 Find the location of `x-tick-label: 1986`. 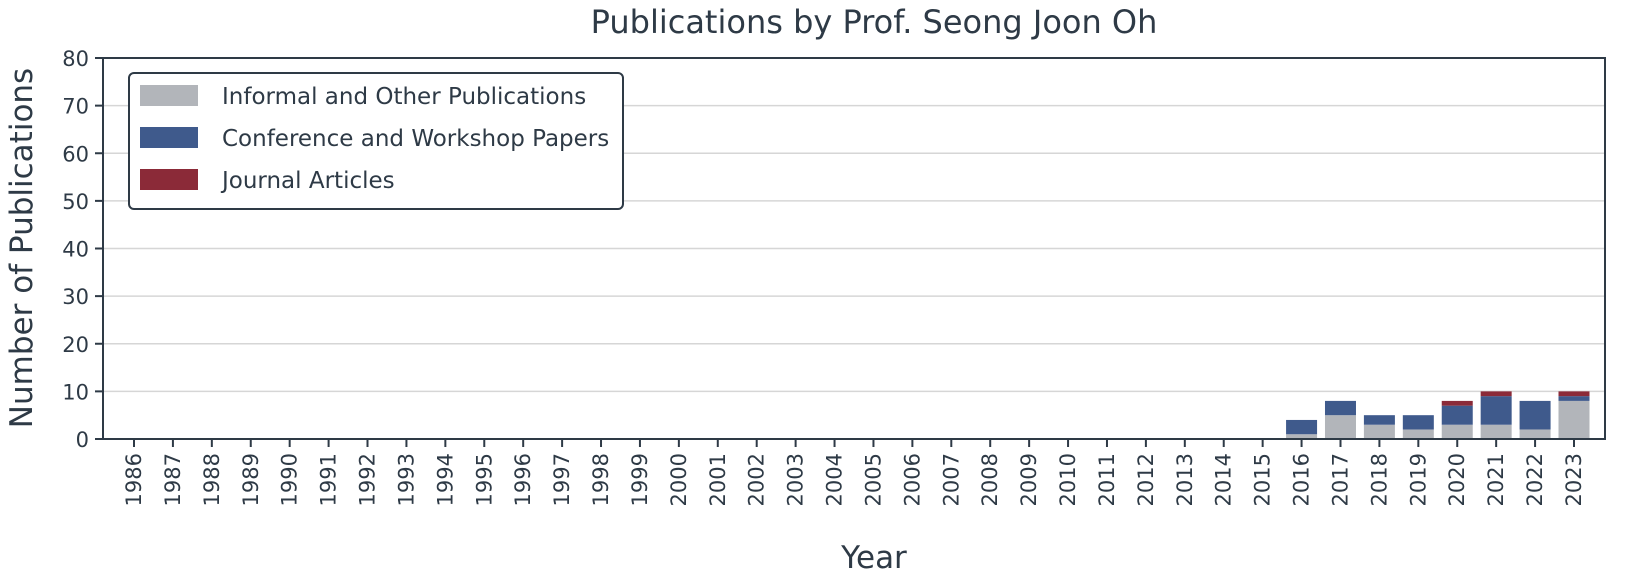

x-tick-label: 1986 is located at coordinates (134, 479).